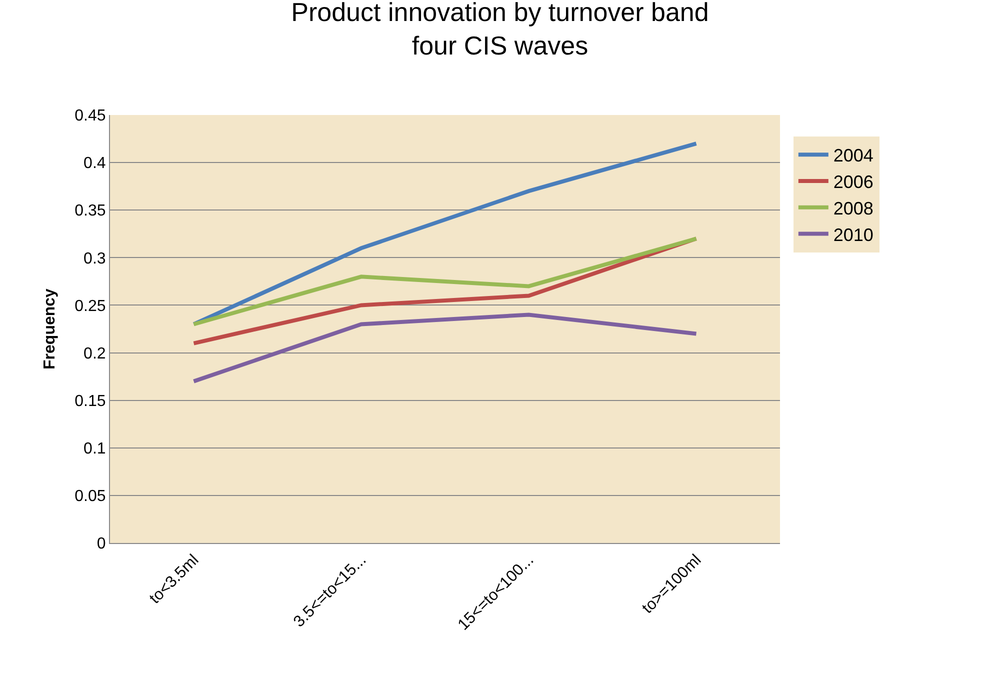 This screenshot has height=693, width=1000. I want to click on y-tick-label: 0, so click(101, 544).